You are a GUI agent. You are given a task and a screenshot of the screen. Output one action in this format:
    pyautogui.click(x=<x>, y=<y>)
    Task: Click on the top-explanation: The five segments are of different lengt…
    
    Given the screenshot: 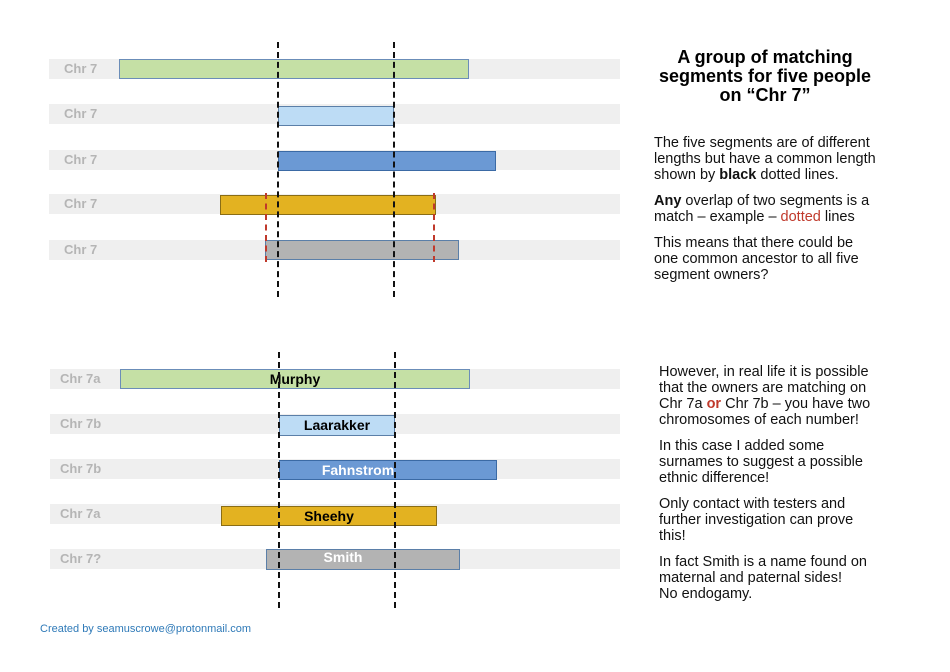 What is the action you would take?
    pyautogui.click(x=789, y=209)
    